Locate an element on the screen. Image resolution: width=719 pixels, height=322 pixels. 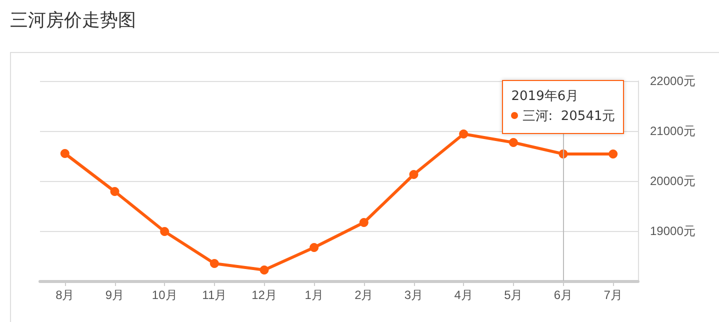
y-tick-label: 22000元 is located at coordinates (673, 81).